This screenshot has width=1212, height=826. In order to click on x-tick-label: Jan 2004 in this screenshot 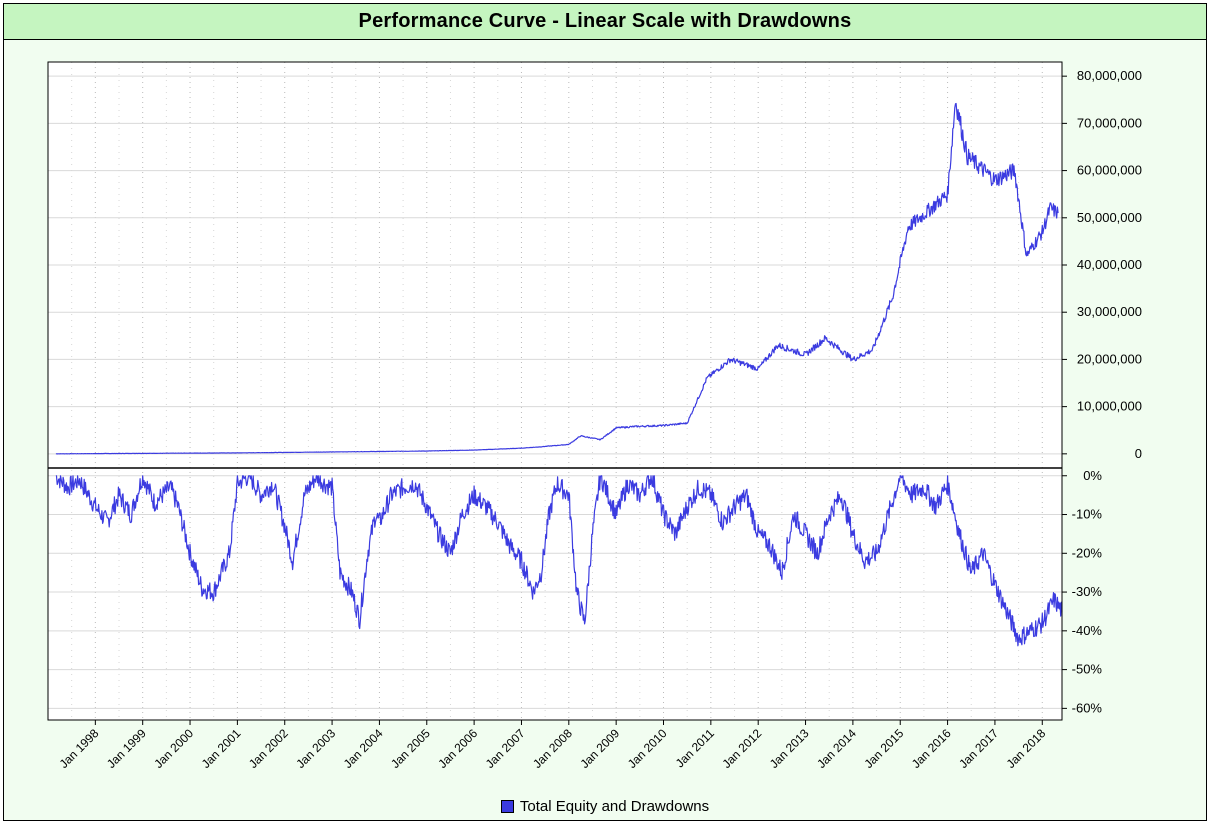, I will do `click(363, 748)`.